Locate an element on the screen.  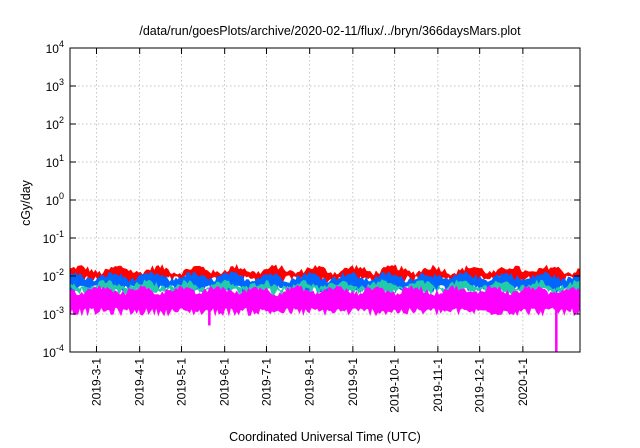
x-tick-label: 2019-10-1 is located at coordinates (395, 385).